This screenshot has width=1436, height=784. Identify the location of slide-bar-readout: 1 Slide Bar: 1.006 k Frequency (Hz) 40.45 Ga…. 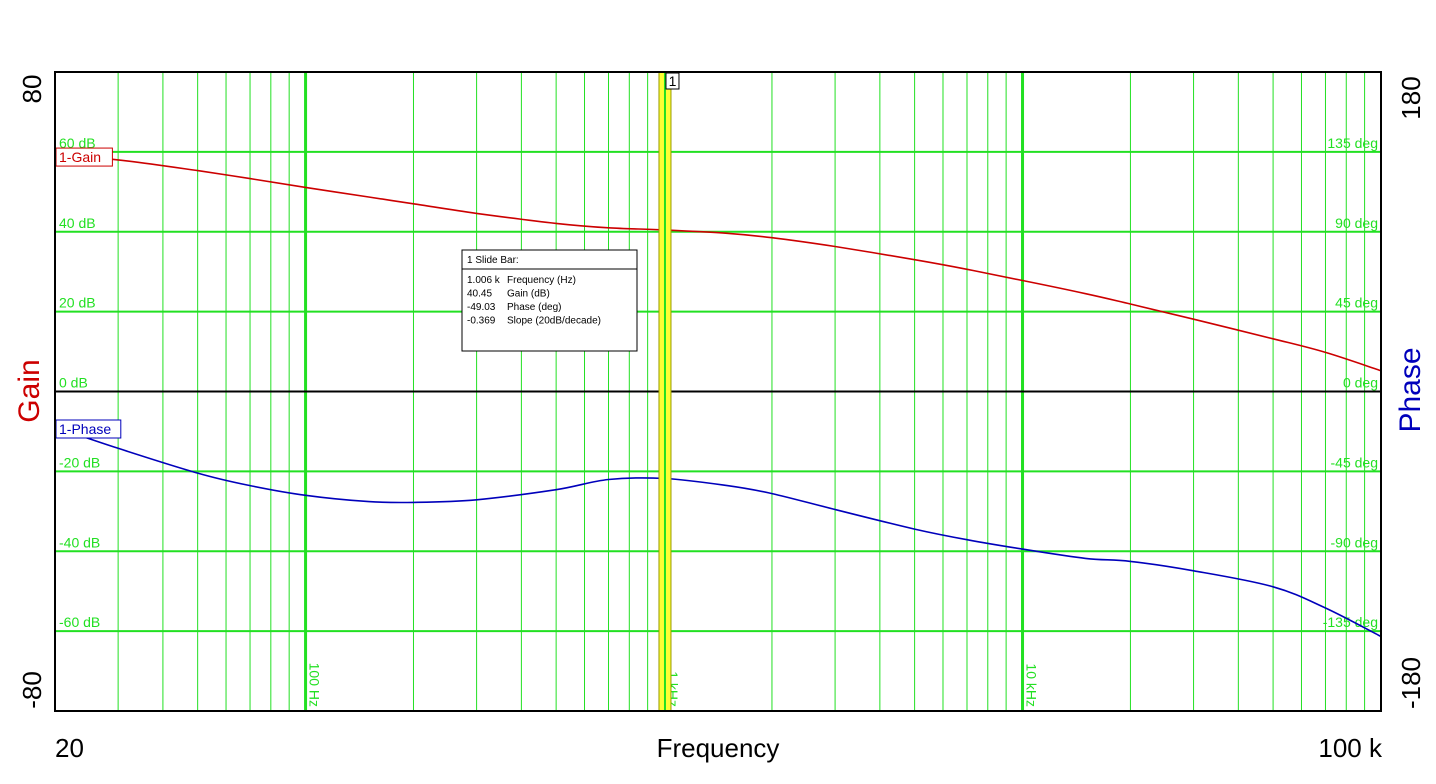
(549, 300).